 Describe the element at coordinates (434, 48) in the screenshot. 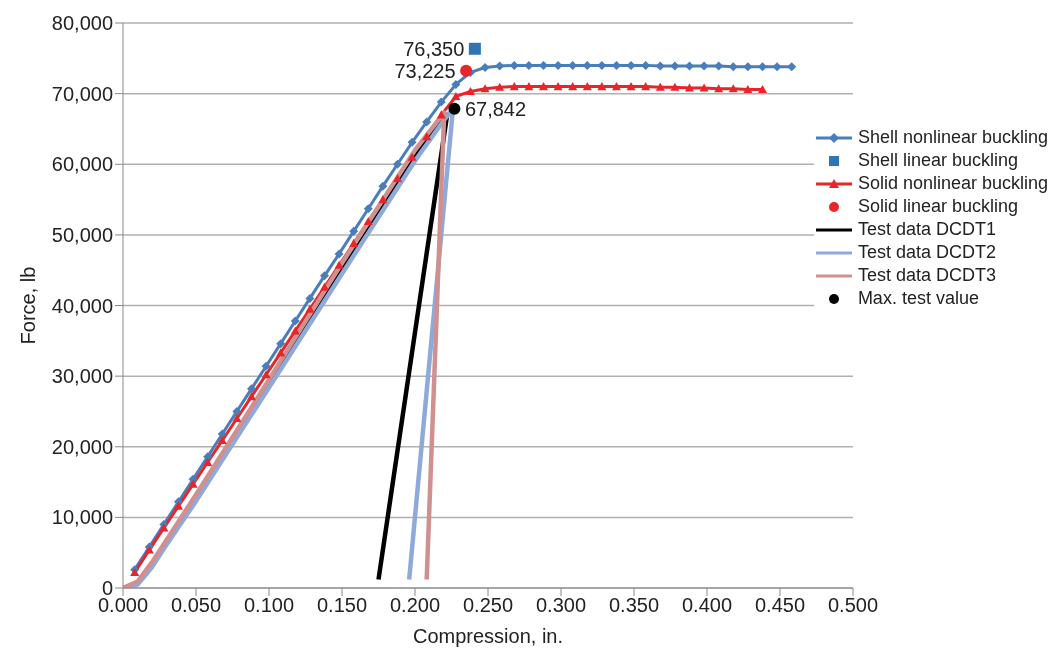

I see `data-label: 76,350` at that location.